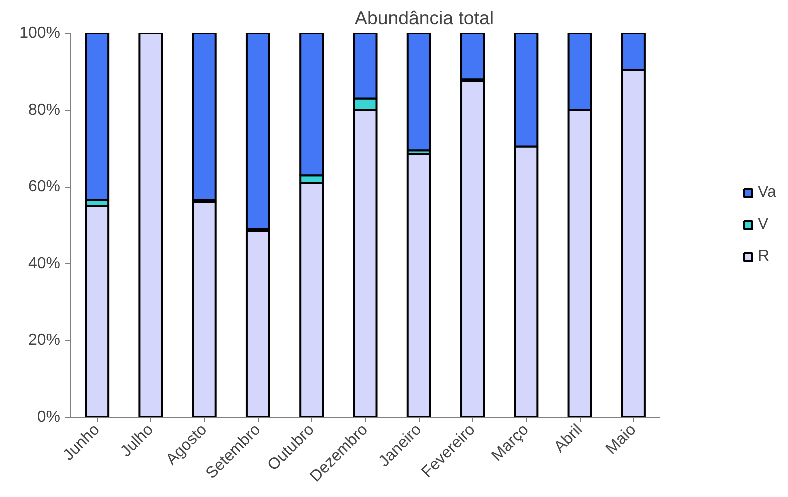 This screenshot has height=497, width=788. Describe the element at coordinates (764, 225) in the screenshot. I see `legend-label: V` at that location.